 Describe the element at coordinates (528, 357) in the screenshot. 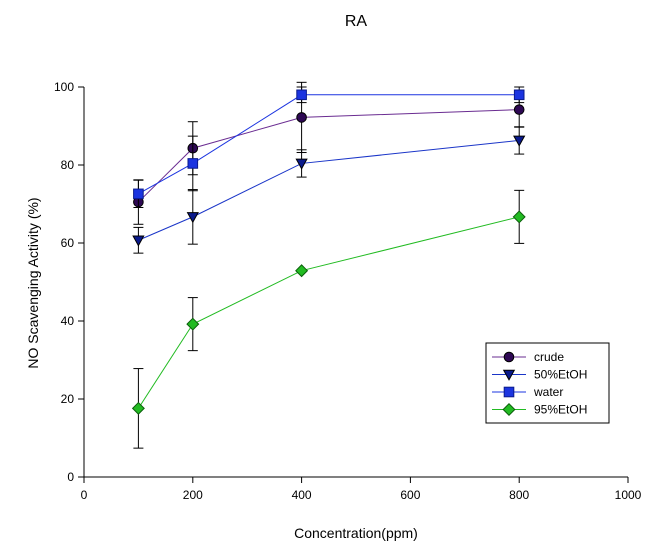

I see `legend-item-crude: crude` at that location.